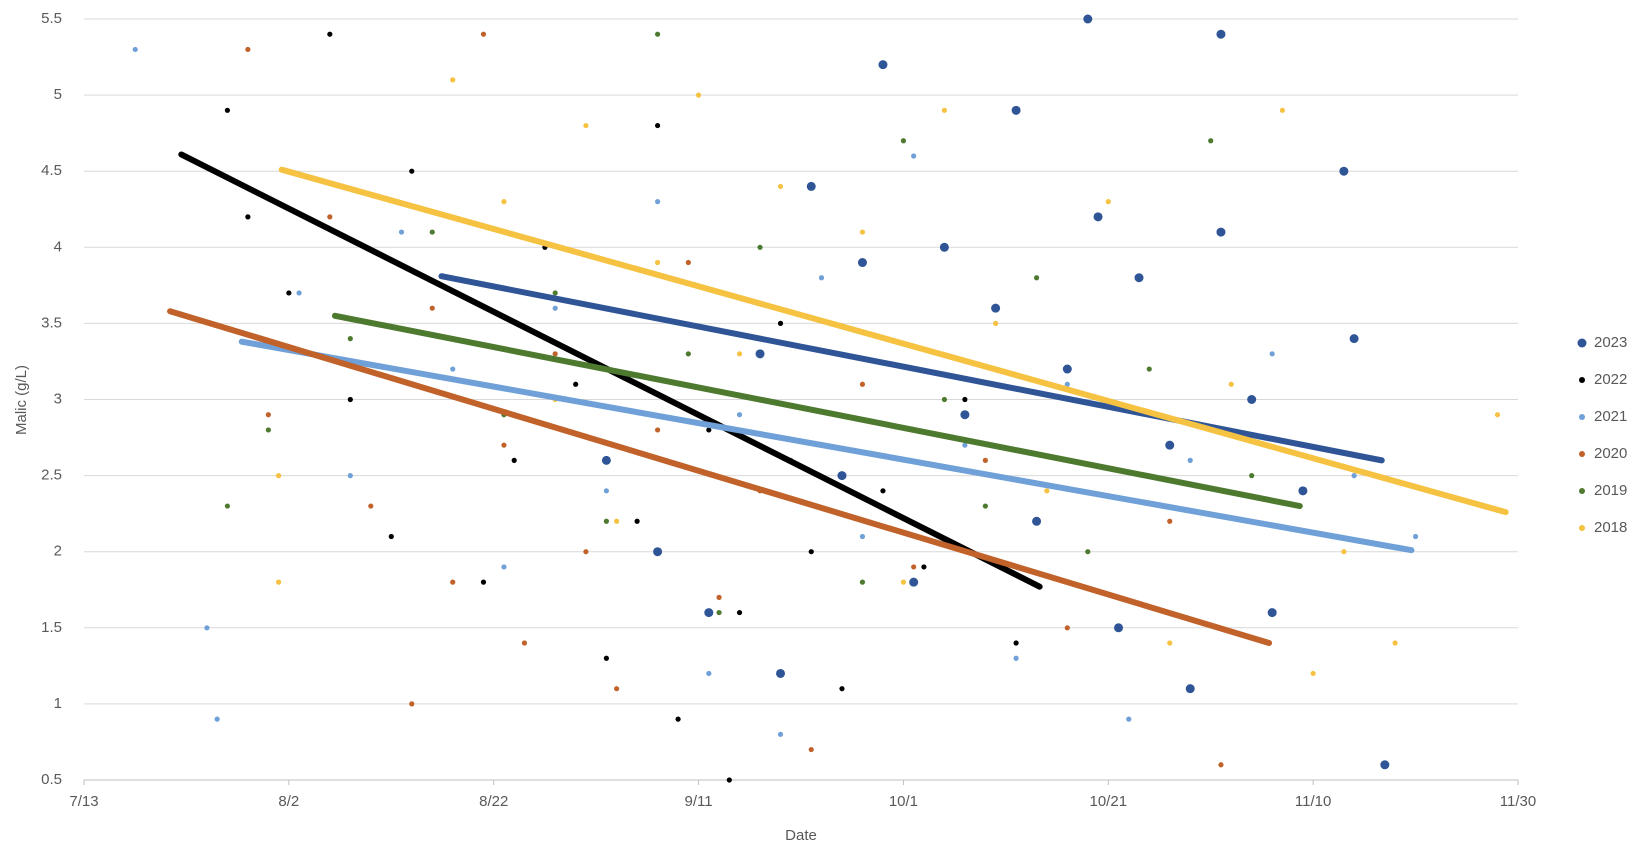 This screenshot has width=1642, height=850. I want to click on x-tick-label: 10/1, so click(903, 801).